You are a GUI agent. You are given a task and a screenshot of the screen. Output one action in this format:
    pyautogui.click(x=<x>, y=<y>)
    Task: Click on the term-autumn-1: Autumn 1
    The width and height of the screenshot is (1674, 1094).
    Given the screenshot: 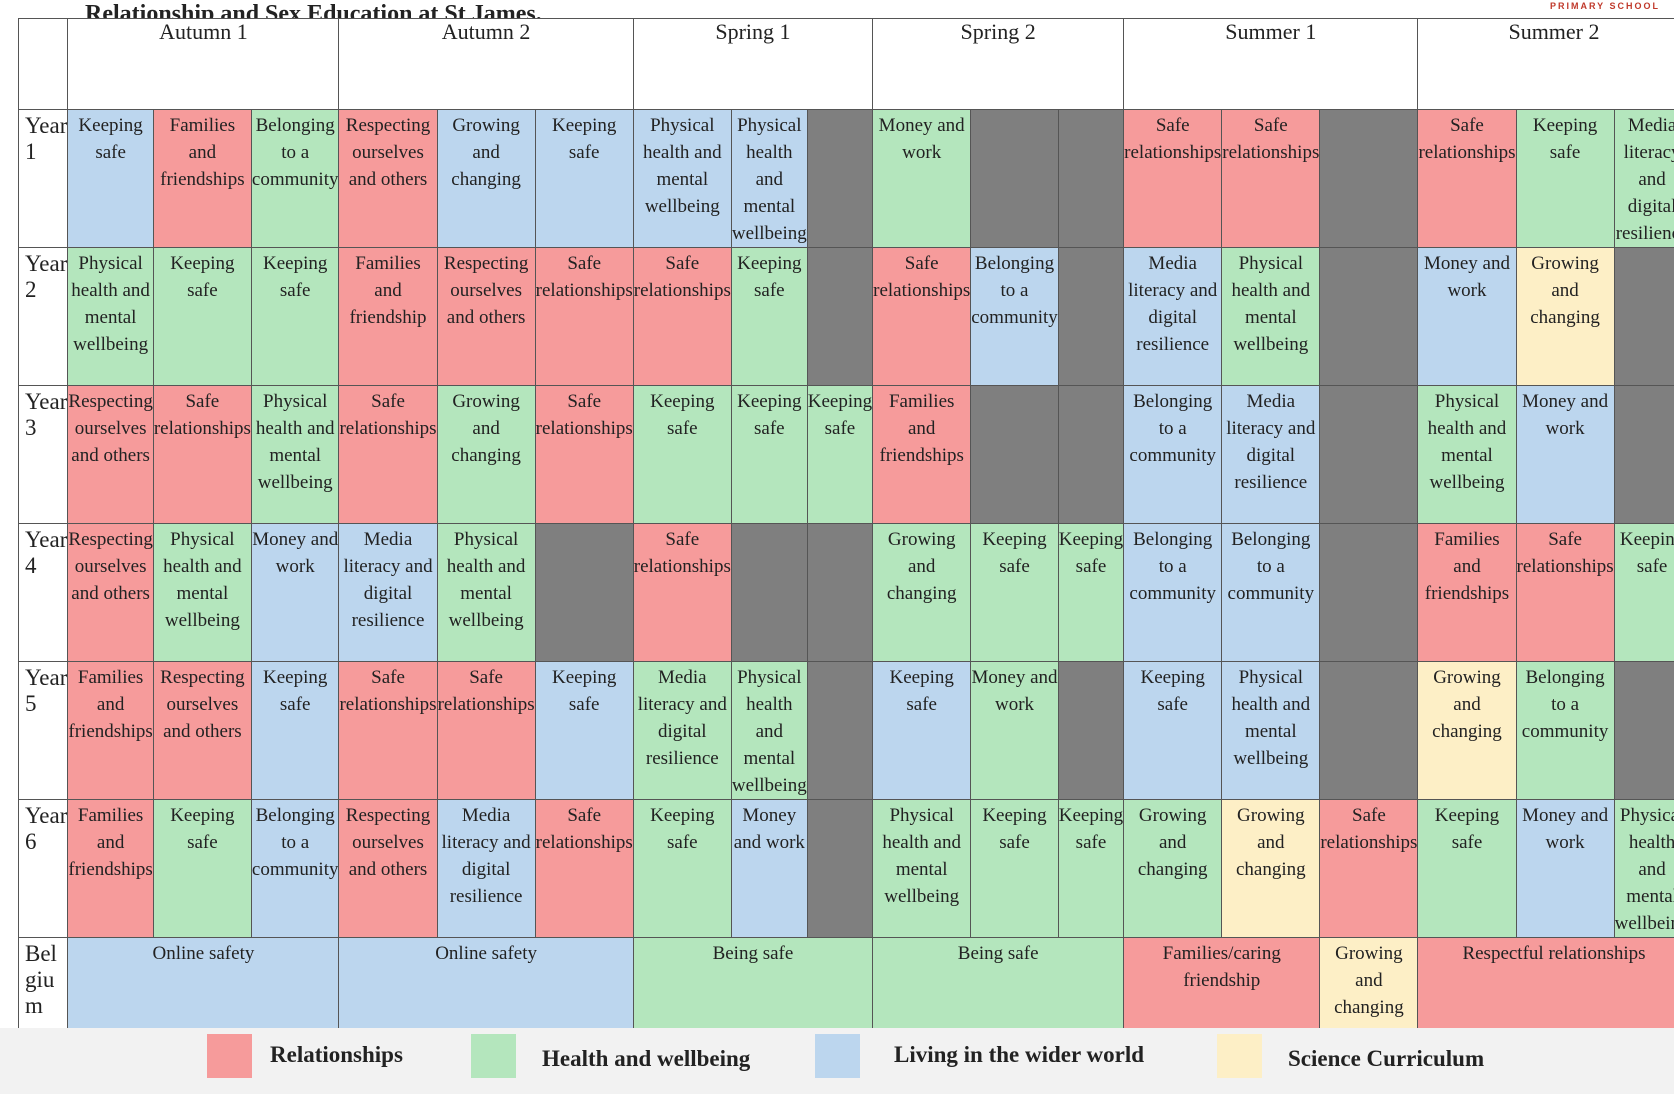 What is the action you would take?
    pyautogui.click(x=203, y=64)
    